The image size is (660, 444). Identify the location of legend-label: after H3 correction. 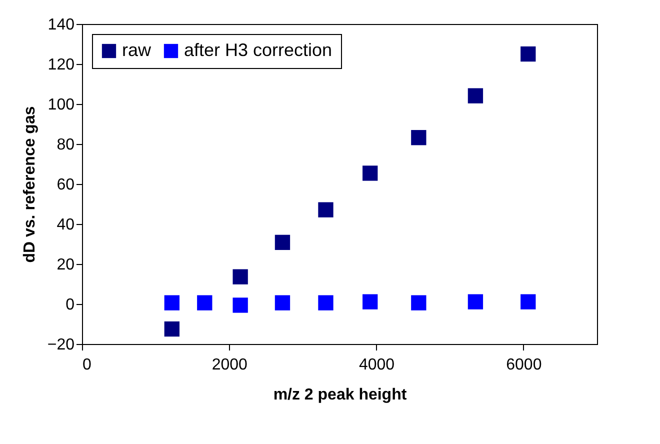
(258, 50).